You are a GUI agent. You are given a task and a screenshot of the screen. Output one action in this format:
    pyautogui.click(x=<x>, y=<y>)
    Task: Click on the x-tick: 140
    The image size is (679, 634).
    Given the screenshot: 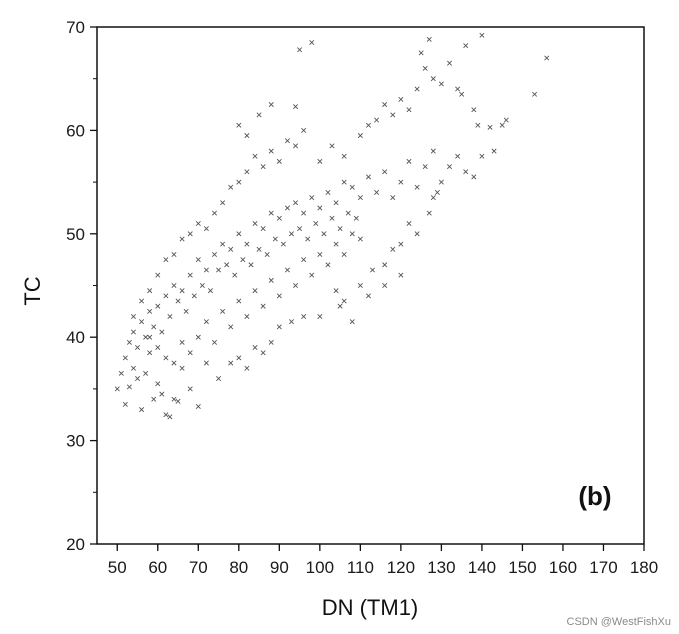 What is the action you would take?
    pyautogui.click(x=482, y=560)
    